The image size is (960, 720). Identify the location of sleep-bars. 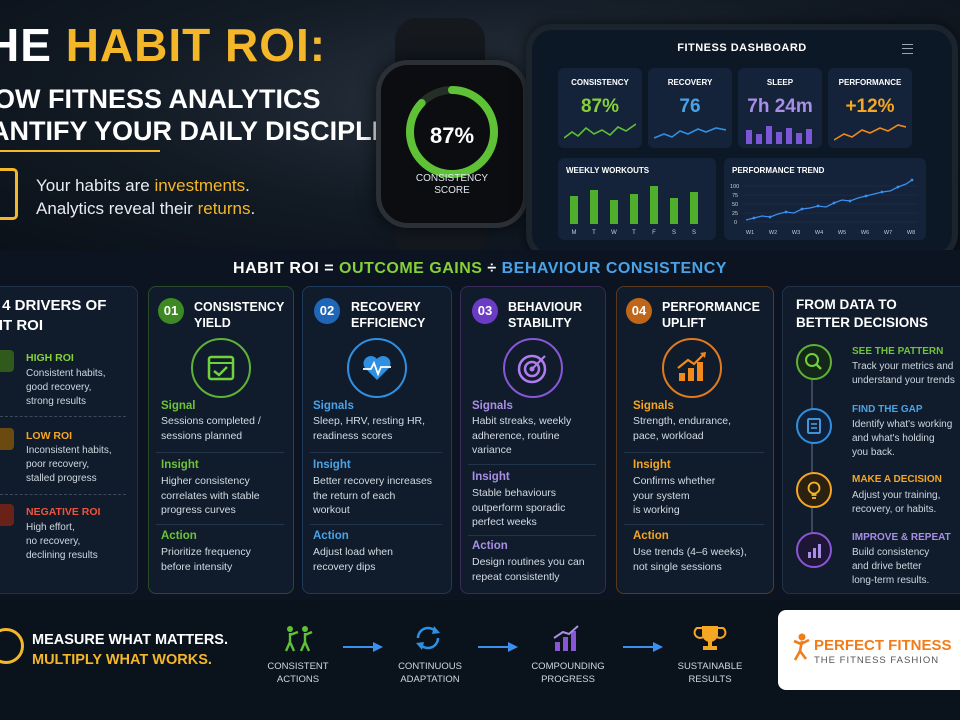
(779, 135).